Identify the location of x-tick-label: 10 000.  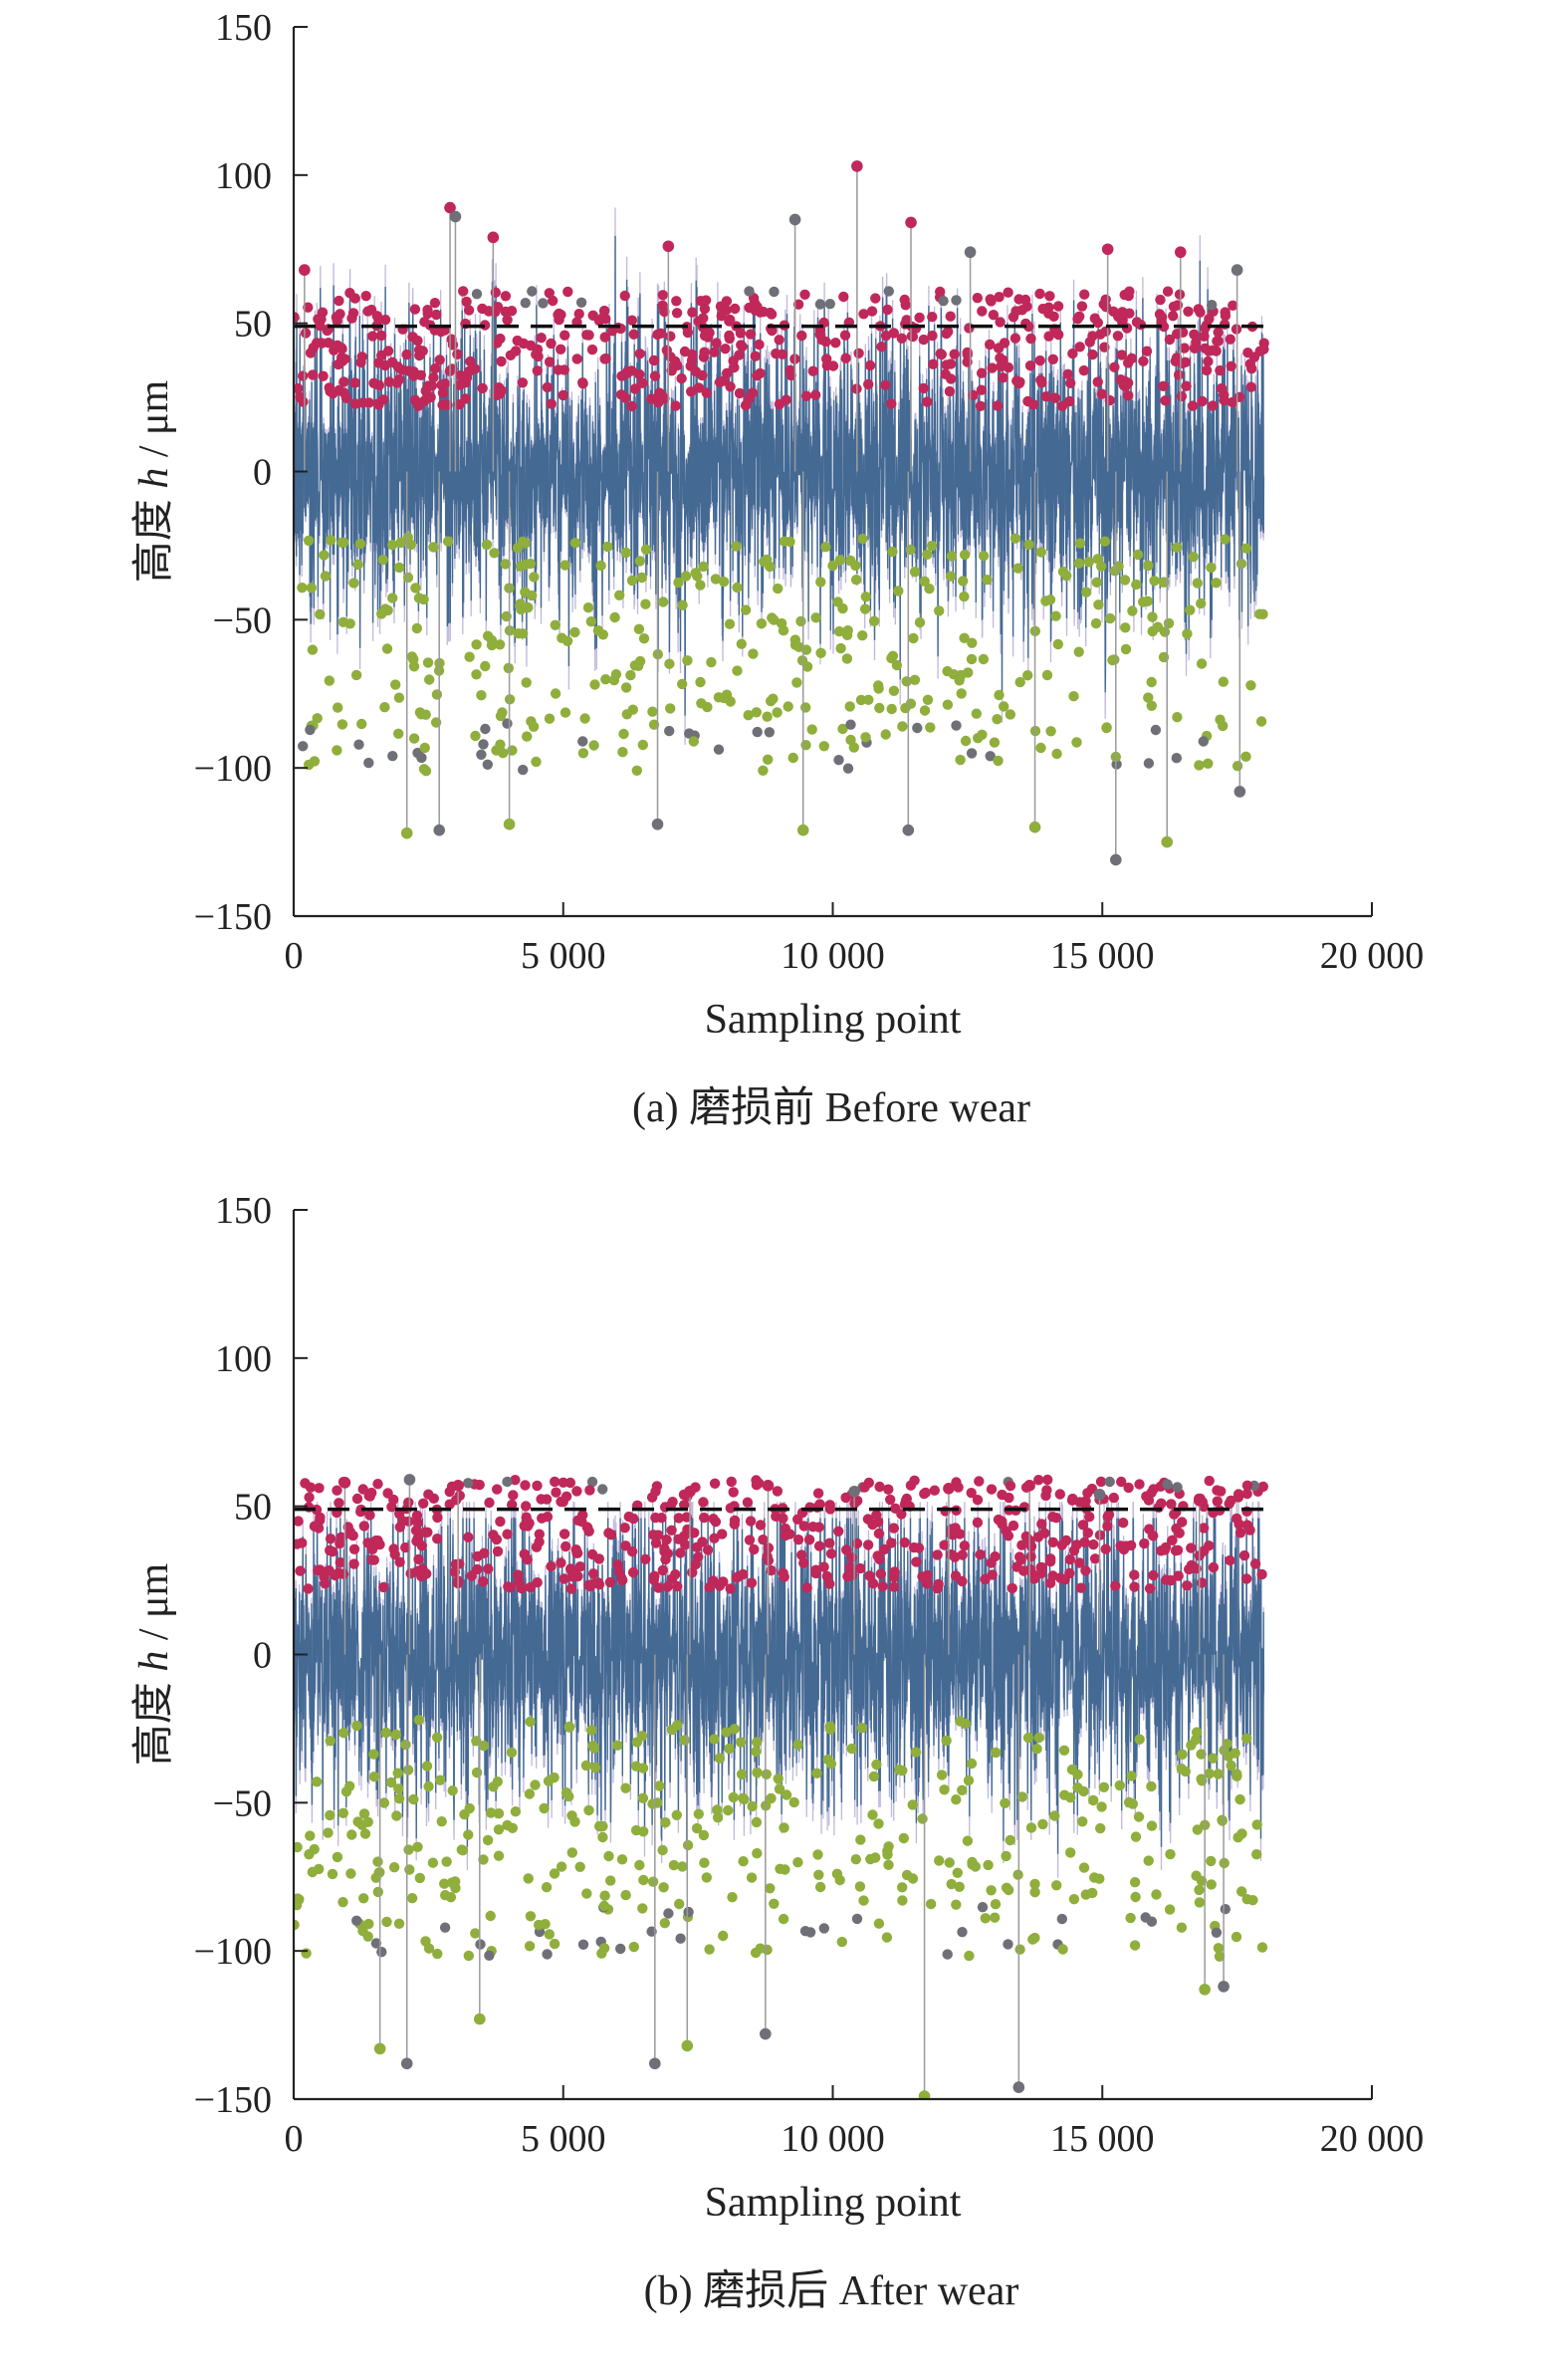
(833, 2139).